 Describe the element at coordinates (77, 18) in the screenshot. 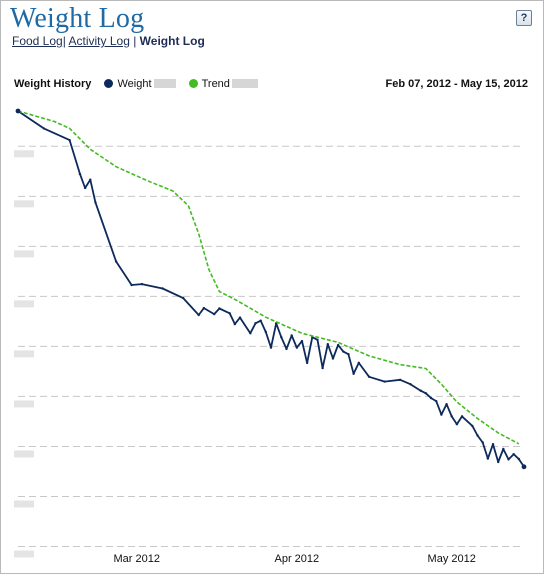

I see `page-title: Weight Log` at that location.